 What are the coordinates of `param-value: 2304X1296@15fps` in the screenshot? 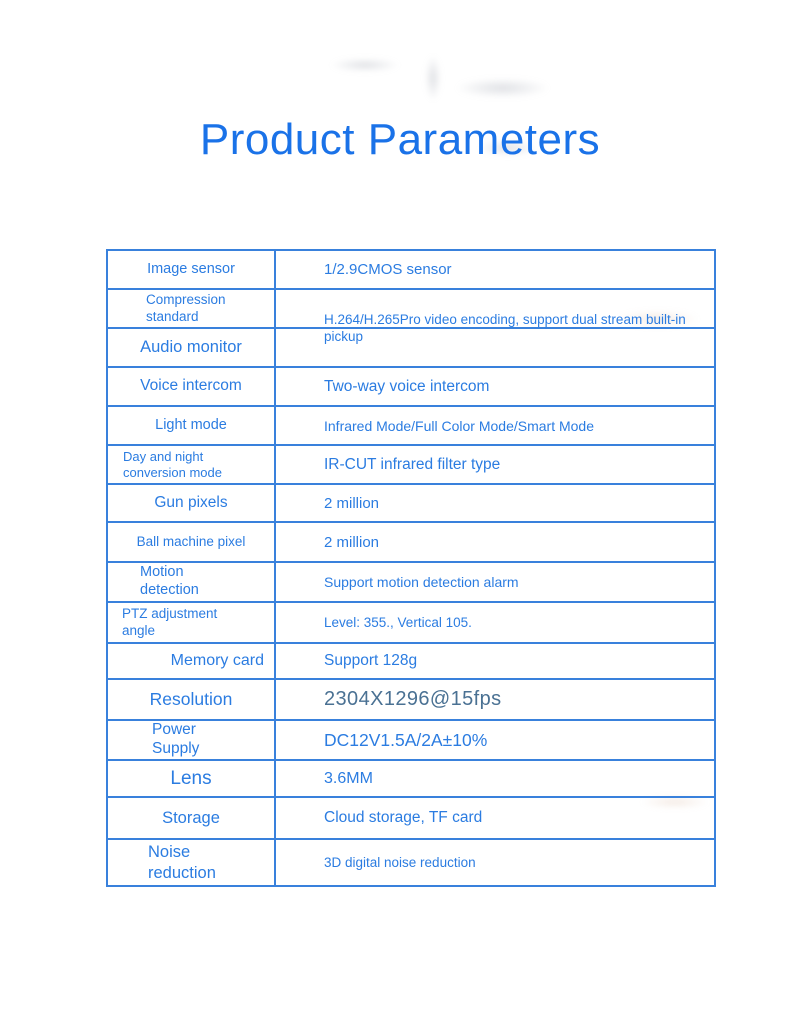 It's located at (413, 699).